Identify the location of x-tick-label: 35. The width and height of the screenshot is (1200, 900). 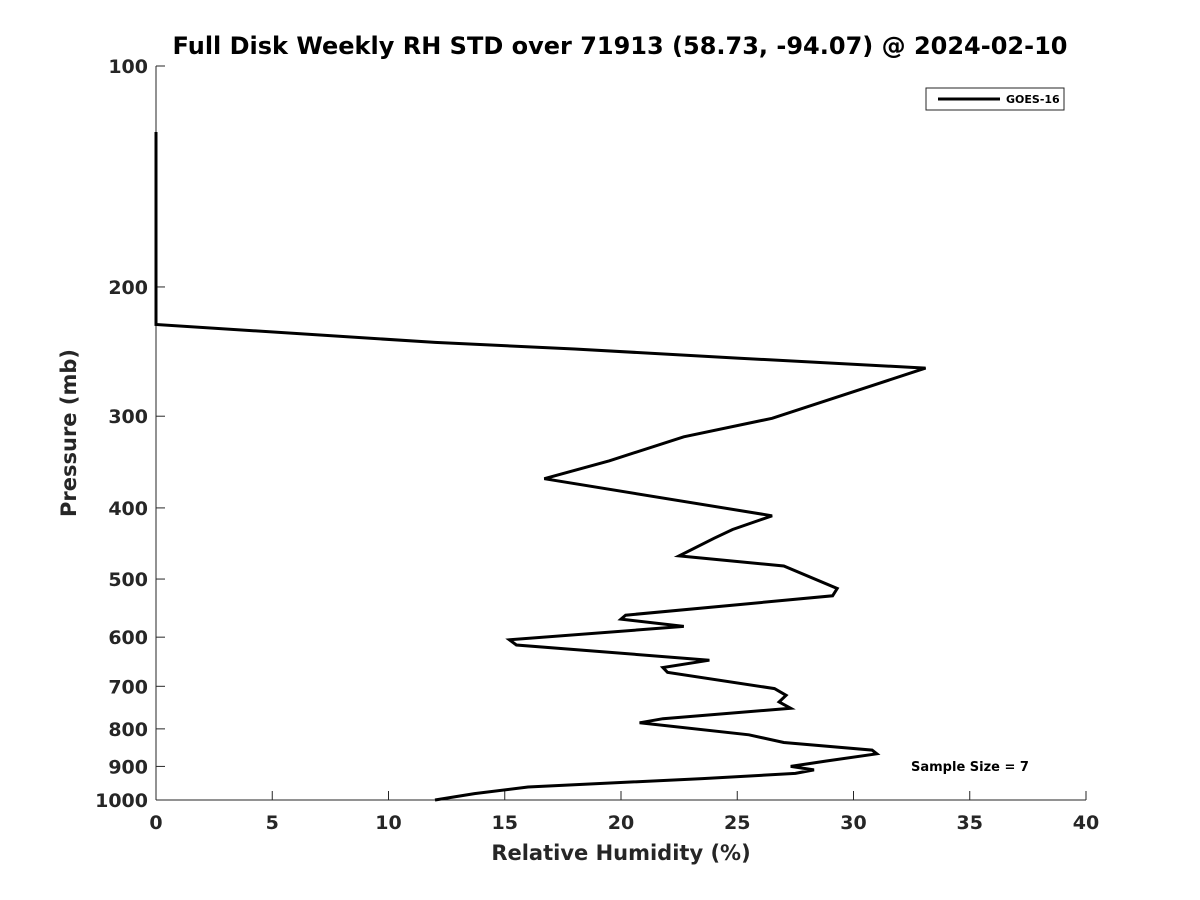
(970, 823).